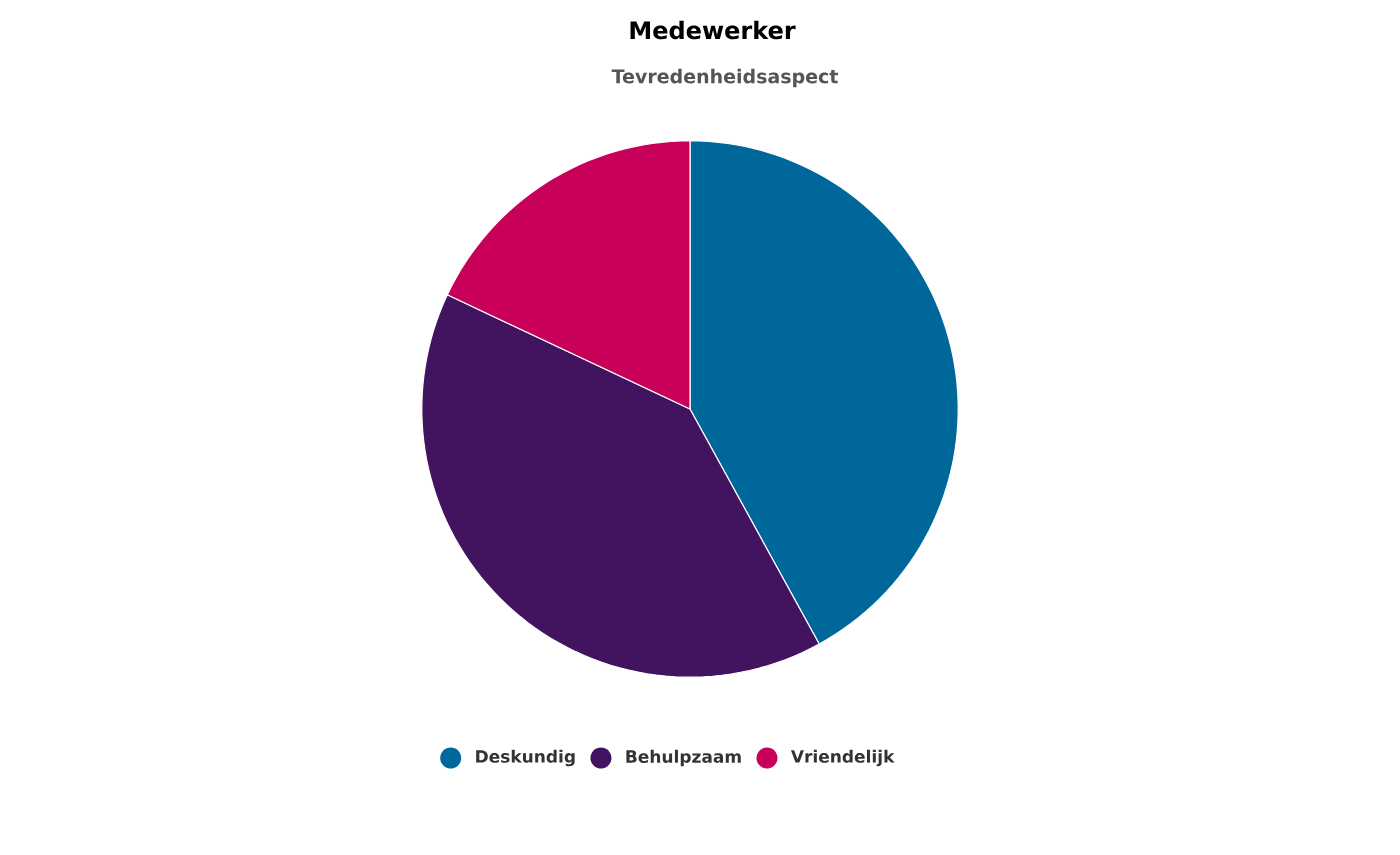 The width and height of the screenshot is (1400, 855). What do you see at coordinates (525, 758) in the screenshot?
I see `legend-label: Deskundig` at bounding box center [525, 758].